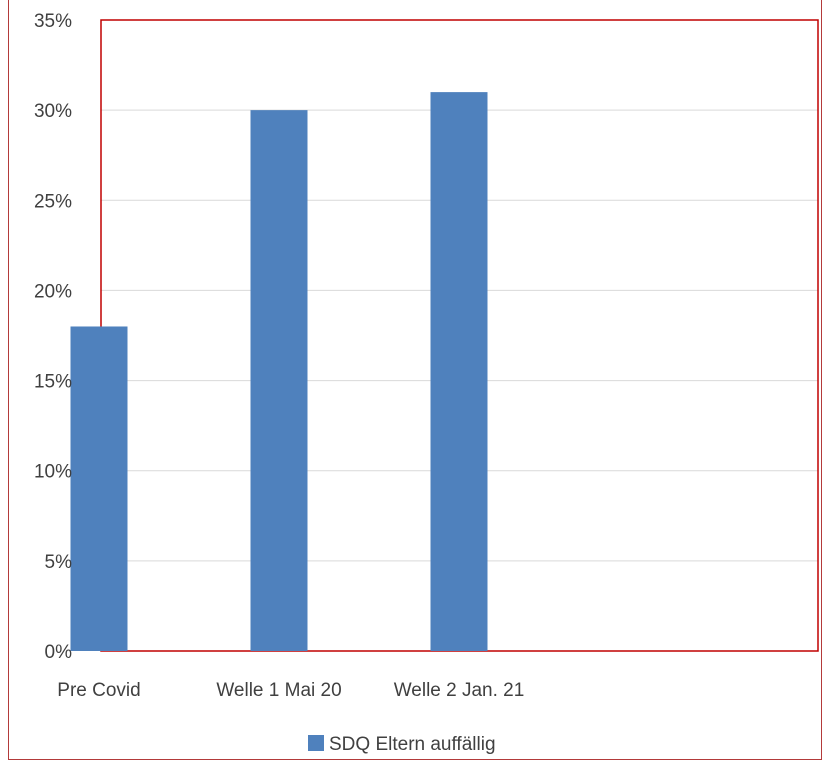 Image resolution: width=828 pixels, height=760 pixels. Describe the element at coordinates (53, 291) in the screenshot. I see `y-tick-label: 20%` at that location.